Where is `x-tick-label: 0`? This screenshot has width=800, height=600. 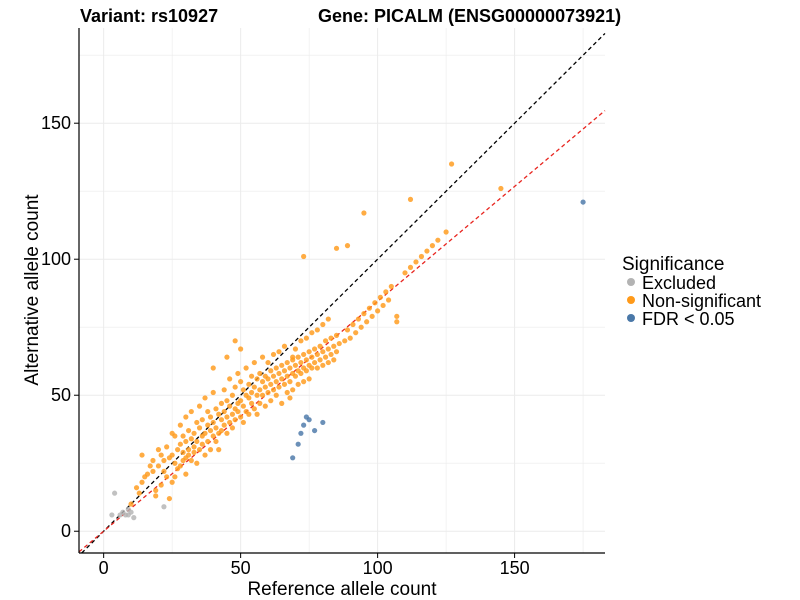 x-tick-label: 0 is located at coordinates (104, 568).